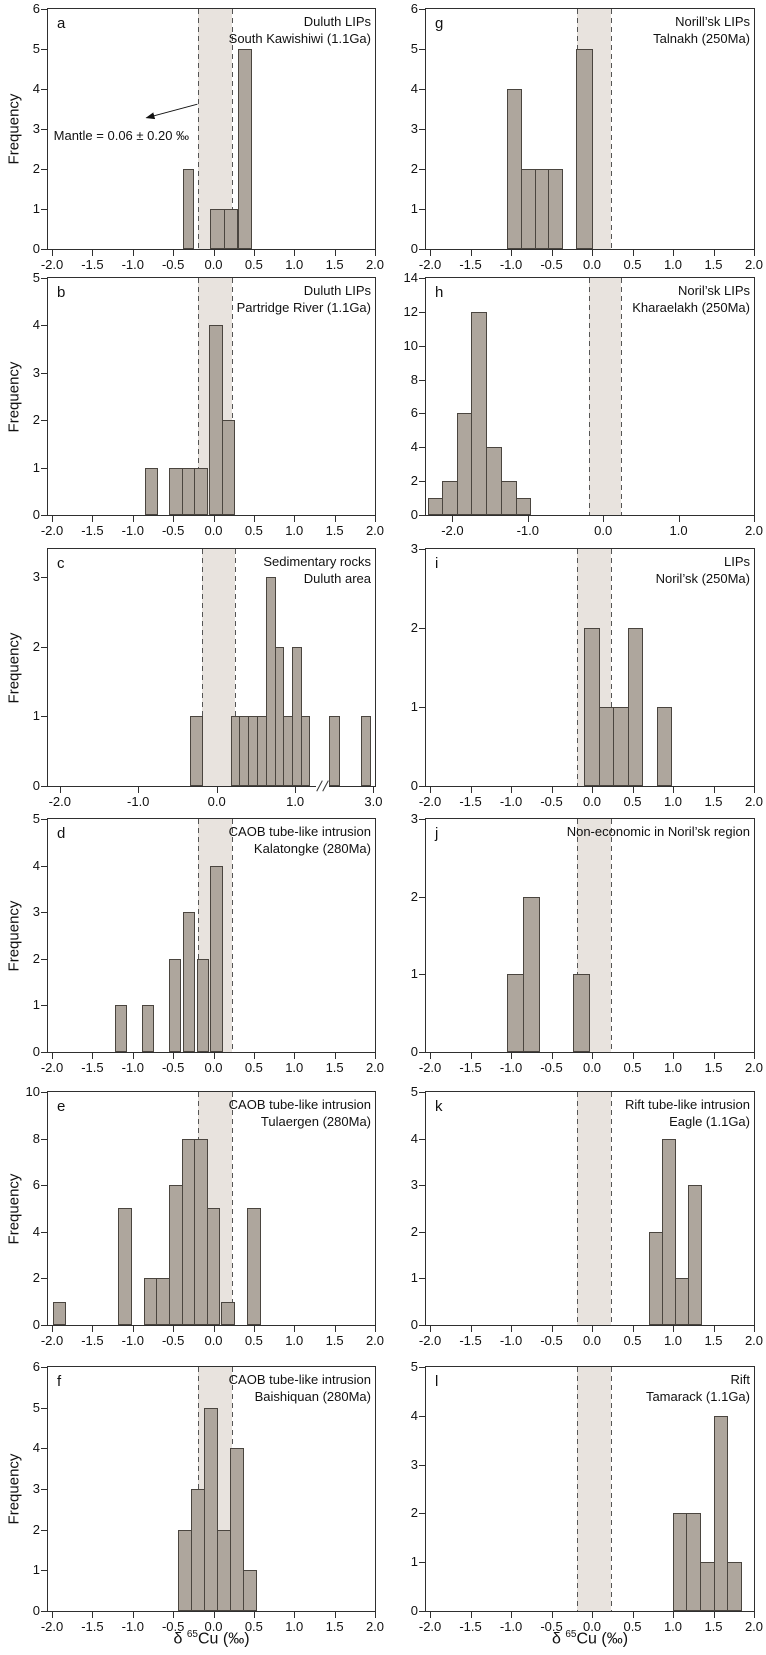 Image resolution: width=766 pixels, height=1655 pixels. What do you see at coordinates (132, 1340) in the screenshot?
I see `x-tick-label: -1.0` at bounding box center [132, 1340].